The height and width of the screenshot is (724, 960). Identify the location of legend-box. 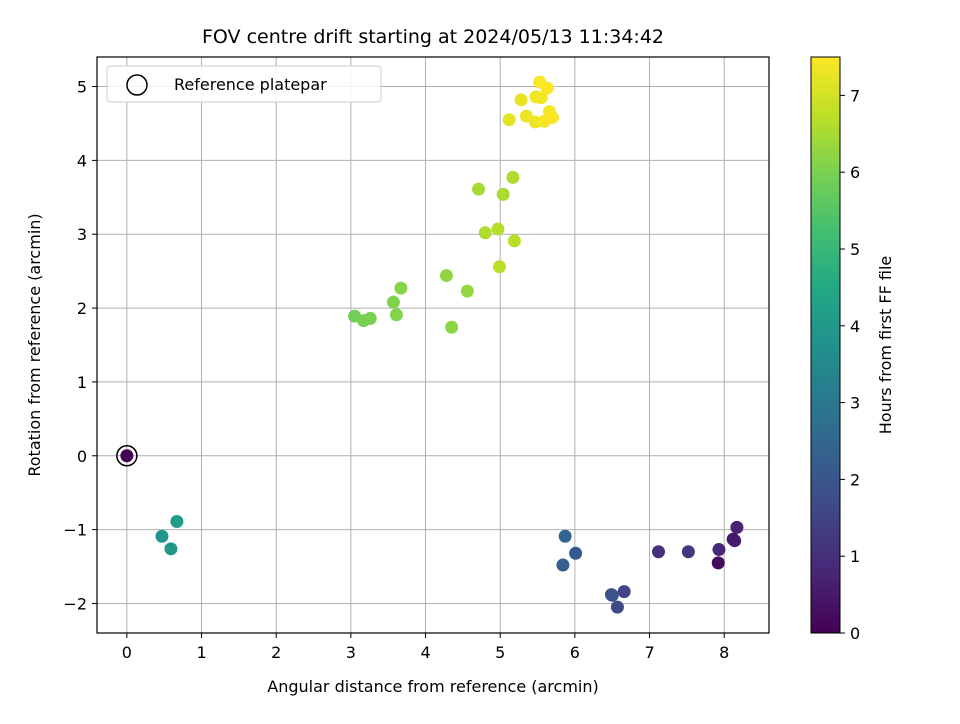
(244, 84).